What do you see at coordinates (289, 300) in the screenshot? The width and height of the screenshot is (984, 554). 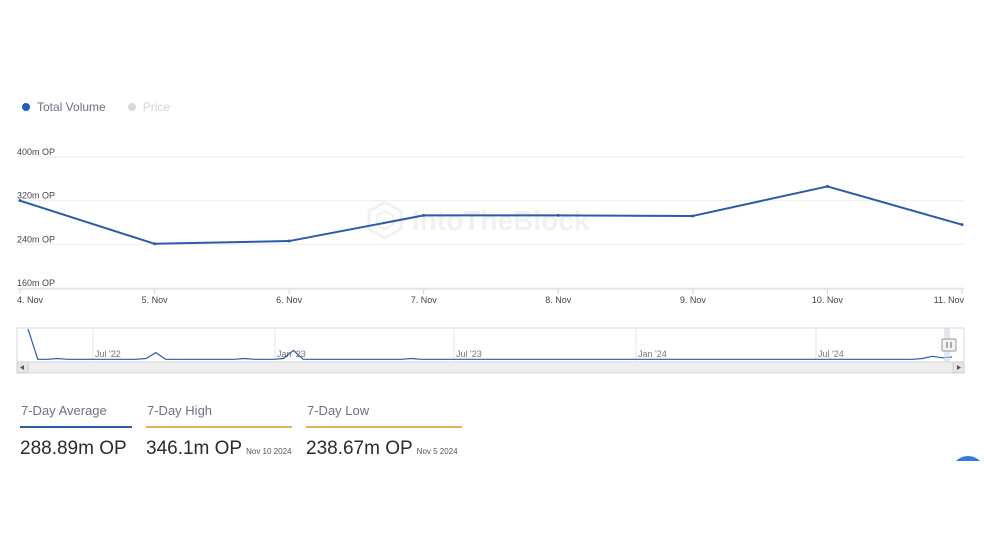 I see `x-tick-label: 6. Nov` at bounding box center [289, 300].